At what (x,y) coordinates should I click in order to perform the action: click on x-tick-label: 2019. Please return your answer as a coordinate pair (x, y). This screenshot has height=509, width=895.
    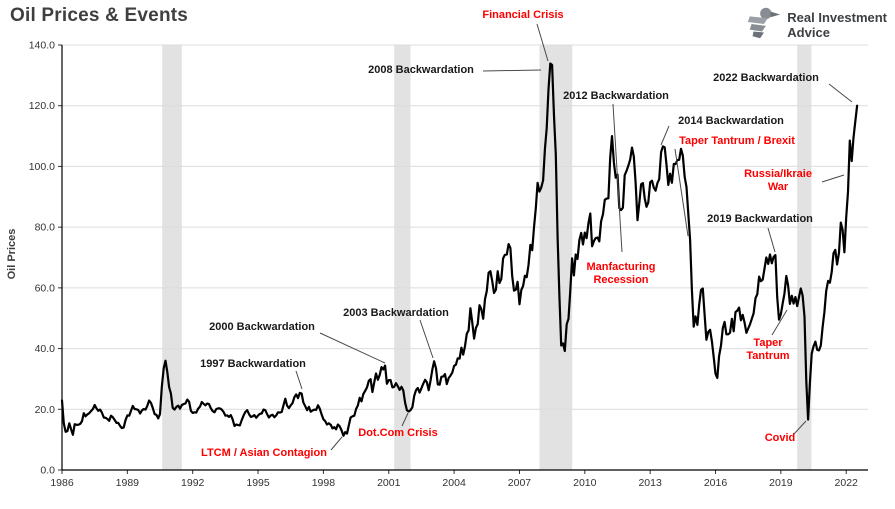
    Looking at the image, I should click on (781, 483).